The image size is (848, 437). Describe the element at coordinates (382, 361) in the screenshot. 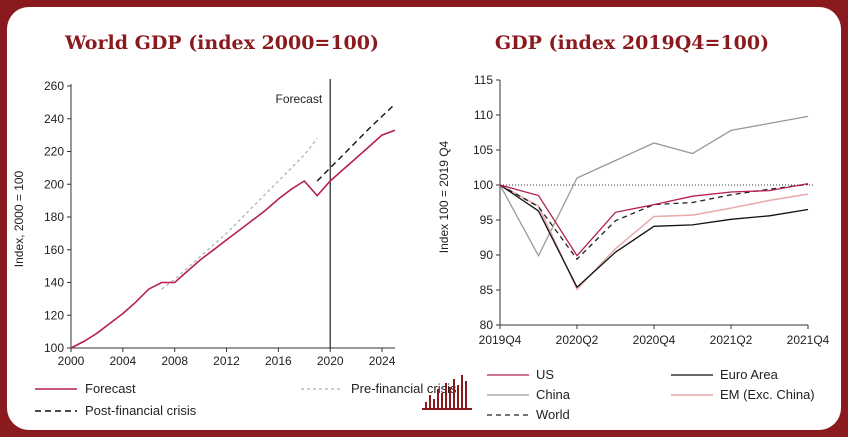

I see `left-x-tick-label: 2024` at that location.